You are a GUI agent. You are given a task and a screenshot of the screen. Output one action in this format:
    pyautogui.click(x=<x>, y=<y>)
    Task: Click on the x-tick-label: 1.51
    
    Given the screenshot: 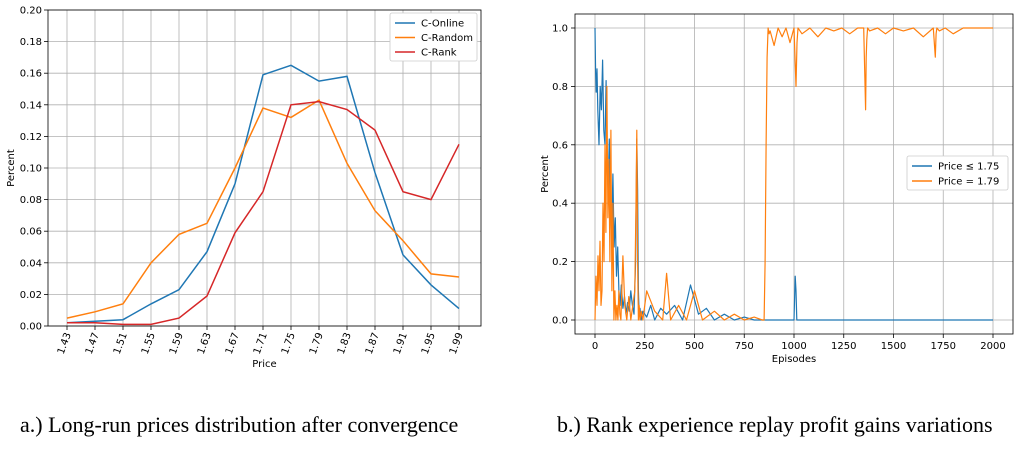 What is the action you would take?
    pyautogui.click(x=121, y=343)
    